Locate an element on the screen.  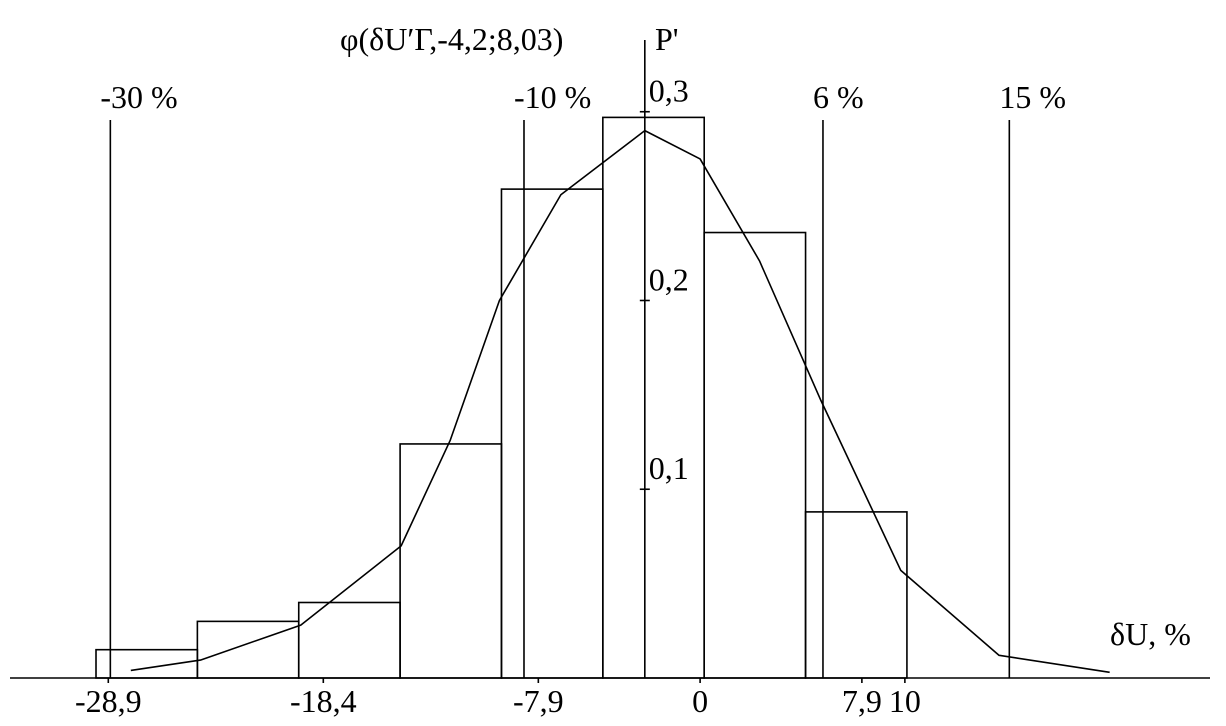
curve-label: φ(δU′Г,-4,2;8,03) is located at coordinates (451, 39).